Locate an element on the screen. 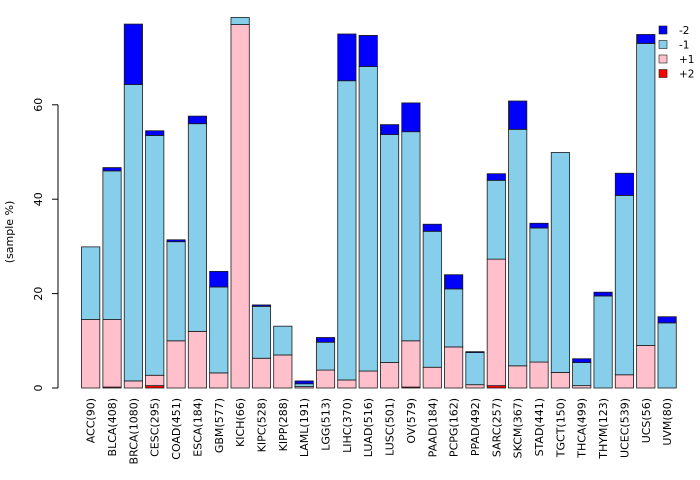 The height and width of the screenshot is (480, 700). x-tick-label: ESCA(184) is located at coordinates (197, 427).